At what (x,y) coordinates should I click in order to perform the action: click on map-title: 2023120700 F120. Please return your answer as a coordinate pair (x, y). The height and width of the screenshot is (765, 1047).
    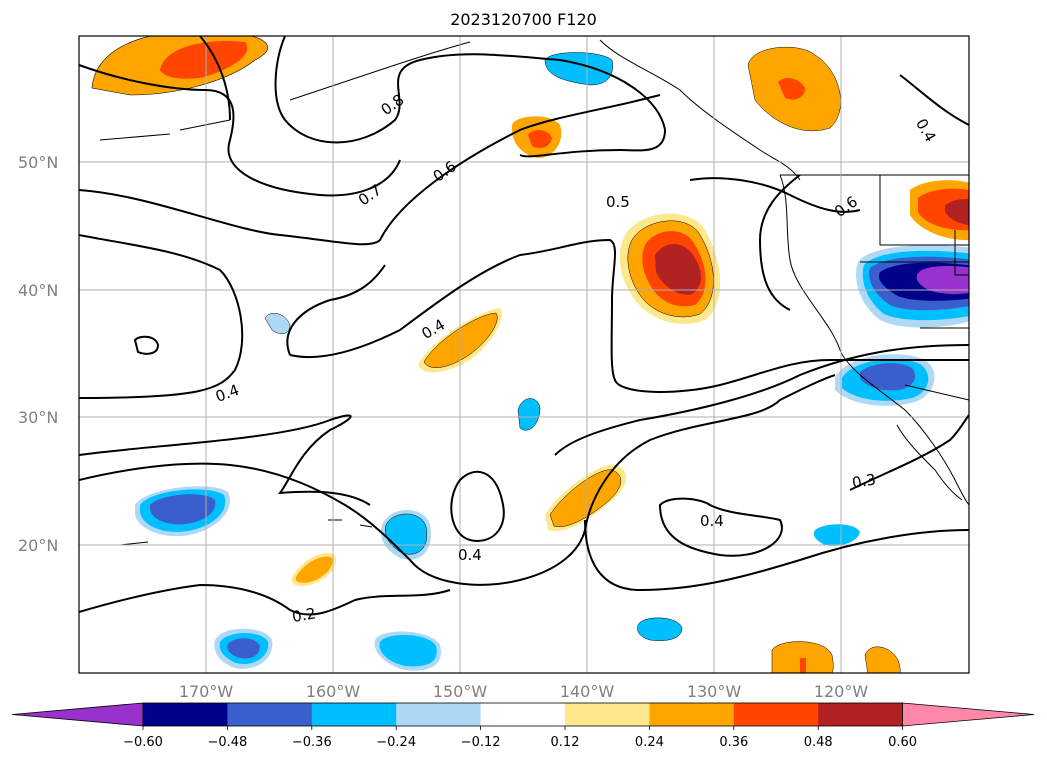
    Looking at the image, I should click on (523, 19).